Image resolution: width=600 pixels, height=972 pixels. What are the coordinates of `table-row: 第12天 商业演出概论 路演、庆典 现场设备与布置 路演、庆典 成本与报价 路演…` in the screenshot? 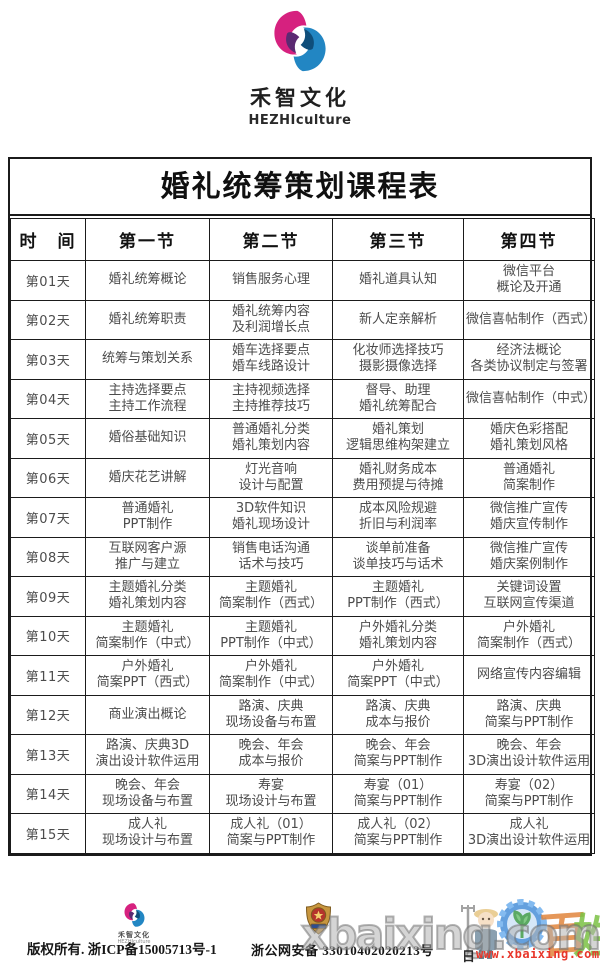 It's located at (302, 714).